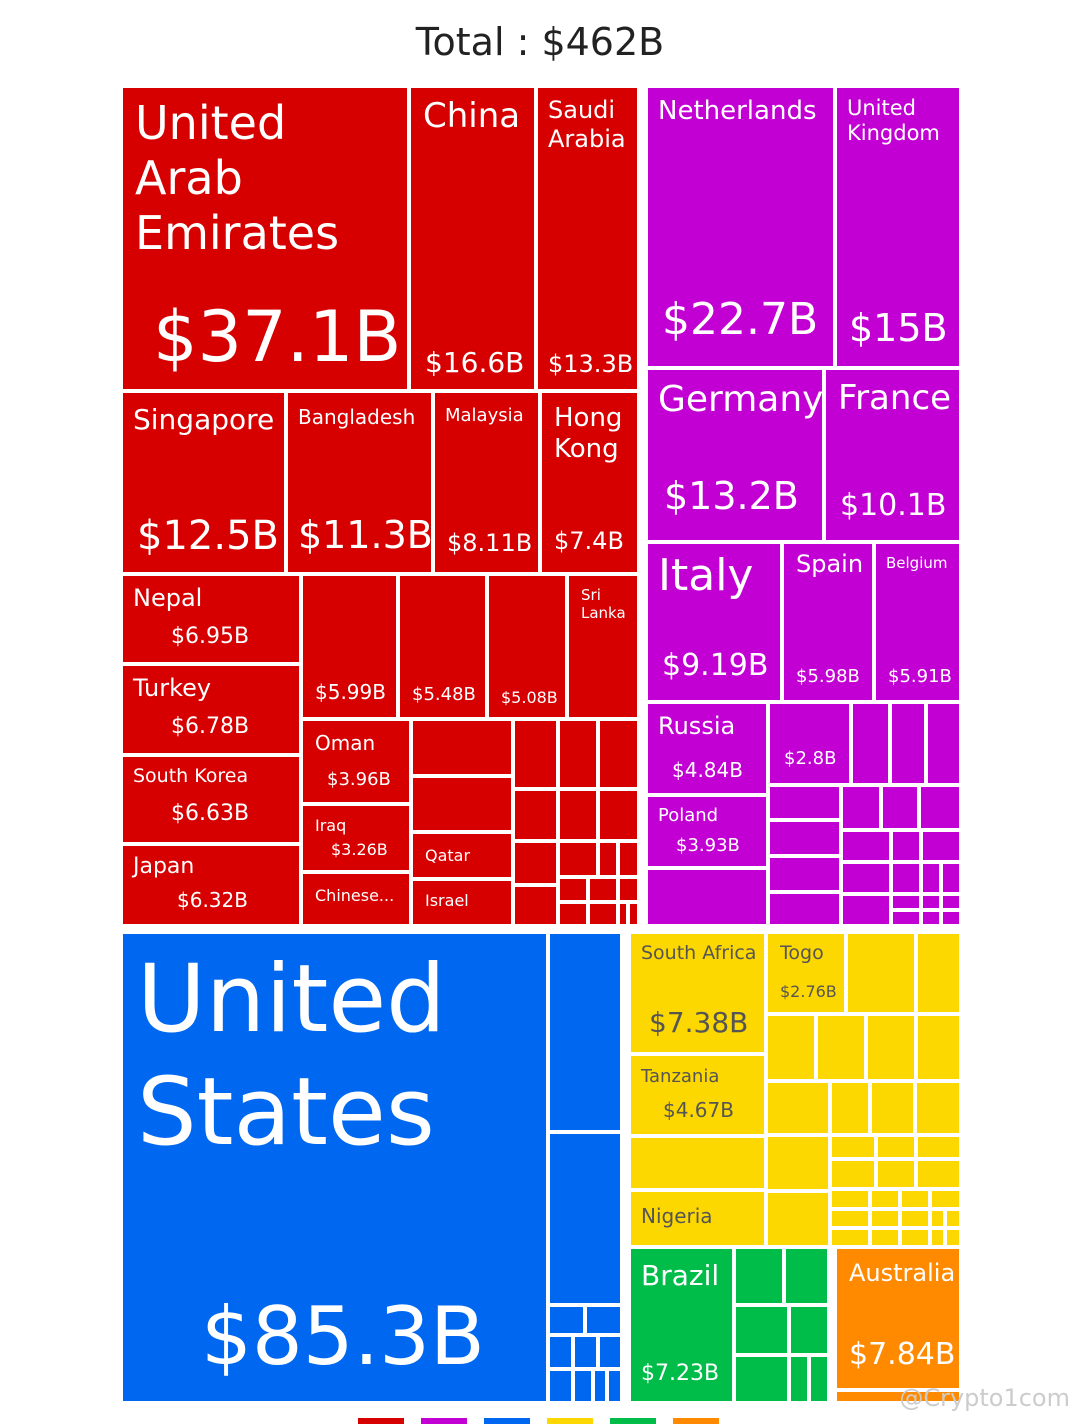  What do you see at coordinates (806, 973) in the screenshot?
I see `tile-togo: Togo $2.76B` at bounding box center [806, 973].